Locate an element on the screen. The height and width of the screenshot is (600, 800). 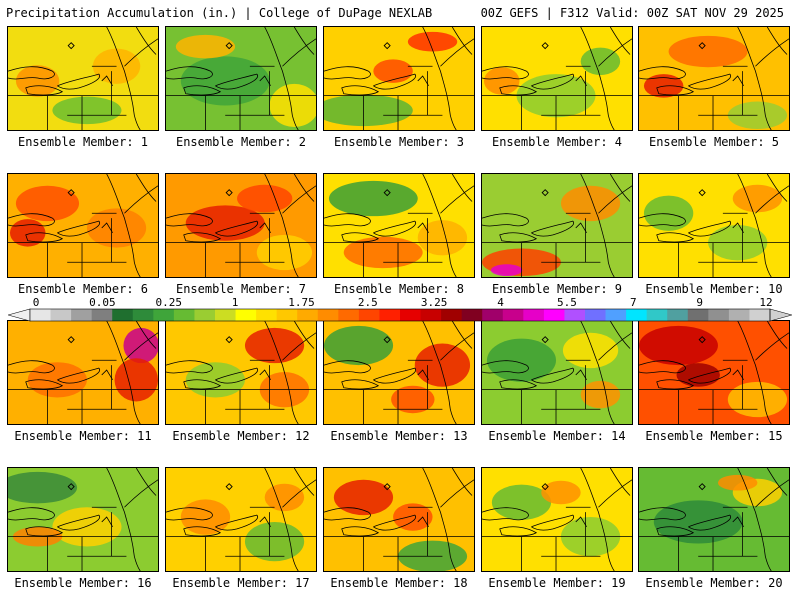
ensemble-member-label: Ensemble Member: 20 is located at coordinates (714, 583).